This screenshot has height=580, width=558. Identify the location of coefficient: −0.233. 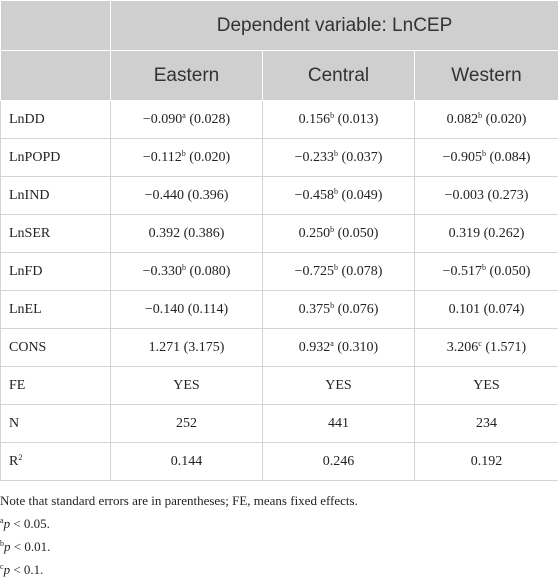
(314, 157).